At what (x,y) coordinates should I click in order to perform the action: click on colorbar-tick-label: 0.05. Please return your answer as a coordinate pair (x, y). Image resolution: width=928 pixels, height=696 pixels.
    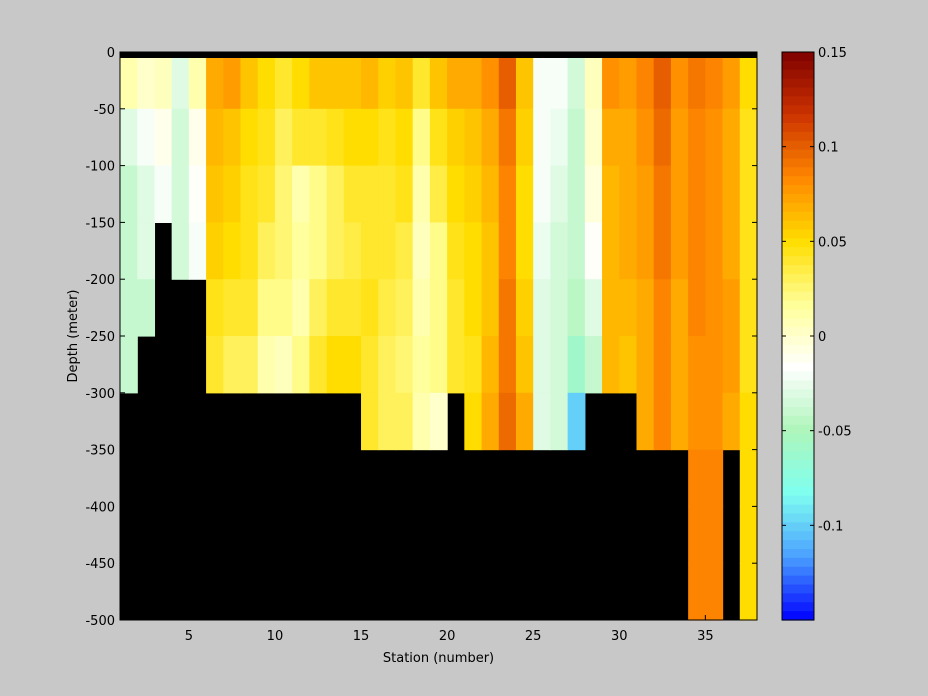
    Looking at the image, I should click on (832, 242).